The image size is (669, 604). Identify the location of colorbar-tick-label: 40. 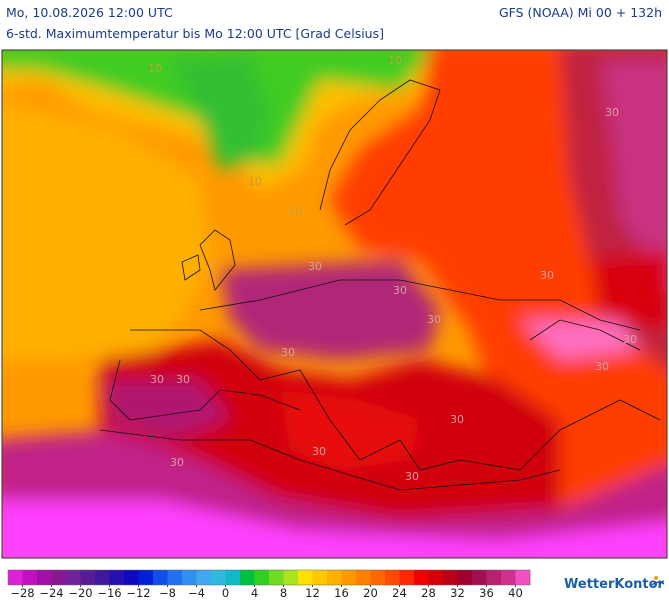
(515, 593).